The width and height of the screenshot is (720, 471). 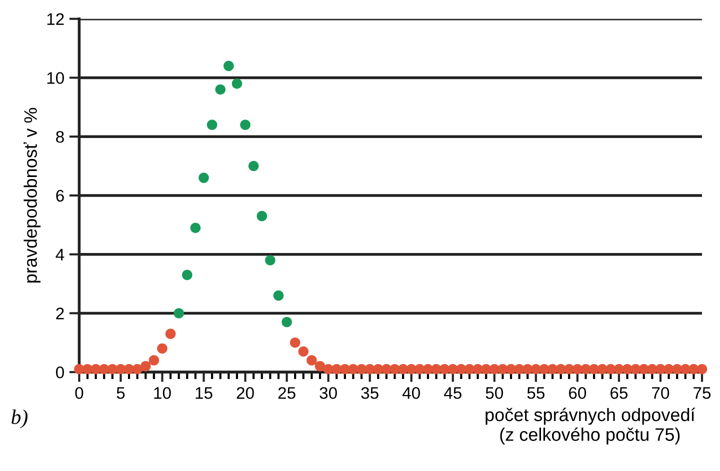 What do you see at coordinates (369, 393) in the screenshot?
I see `x-tick-label: 35` at bounding box center [369, 393].